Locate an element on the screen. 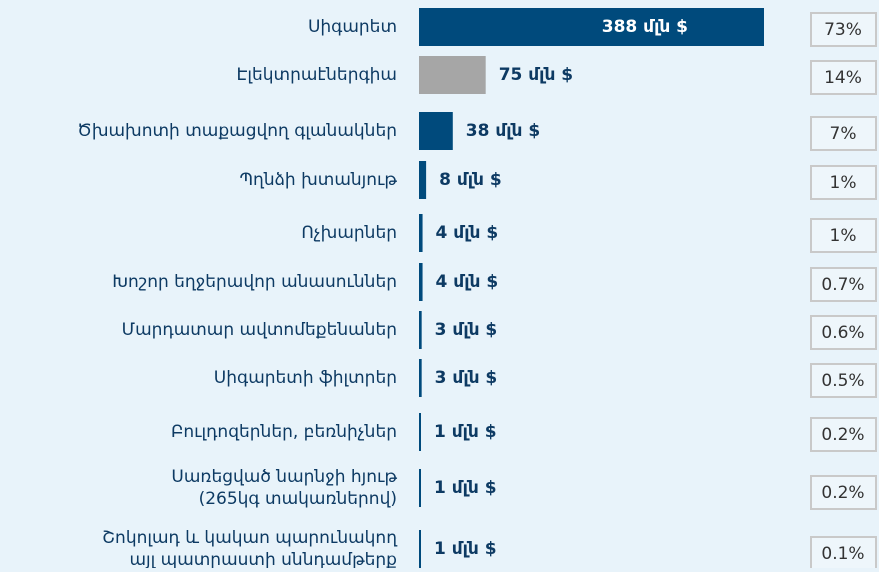  category-label: Մարդատար ավտոմեքենաներ is located at coordinates (259, 330).